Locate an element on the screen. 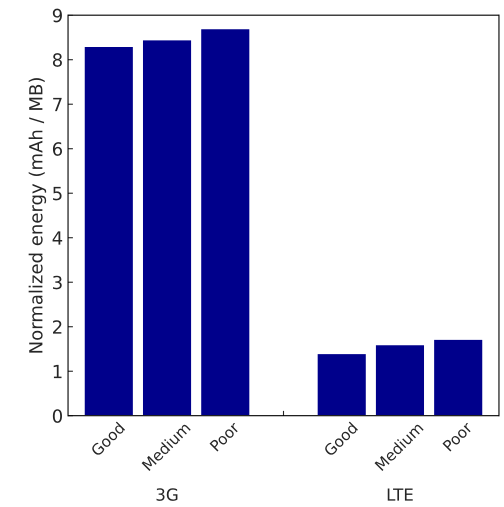 The width and height of the screenshot is (504, 507). y-tick-label: 9 is located at coordinates (57, 15).